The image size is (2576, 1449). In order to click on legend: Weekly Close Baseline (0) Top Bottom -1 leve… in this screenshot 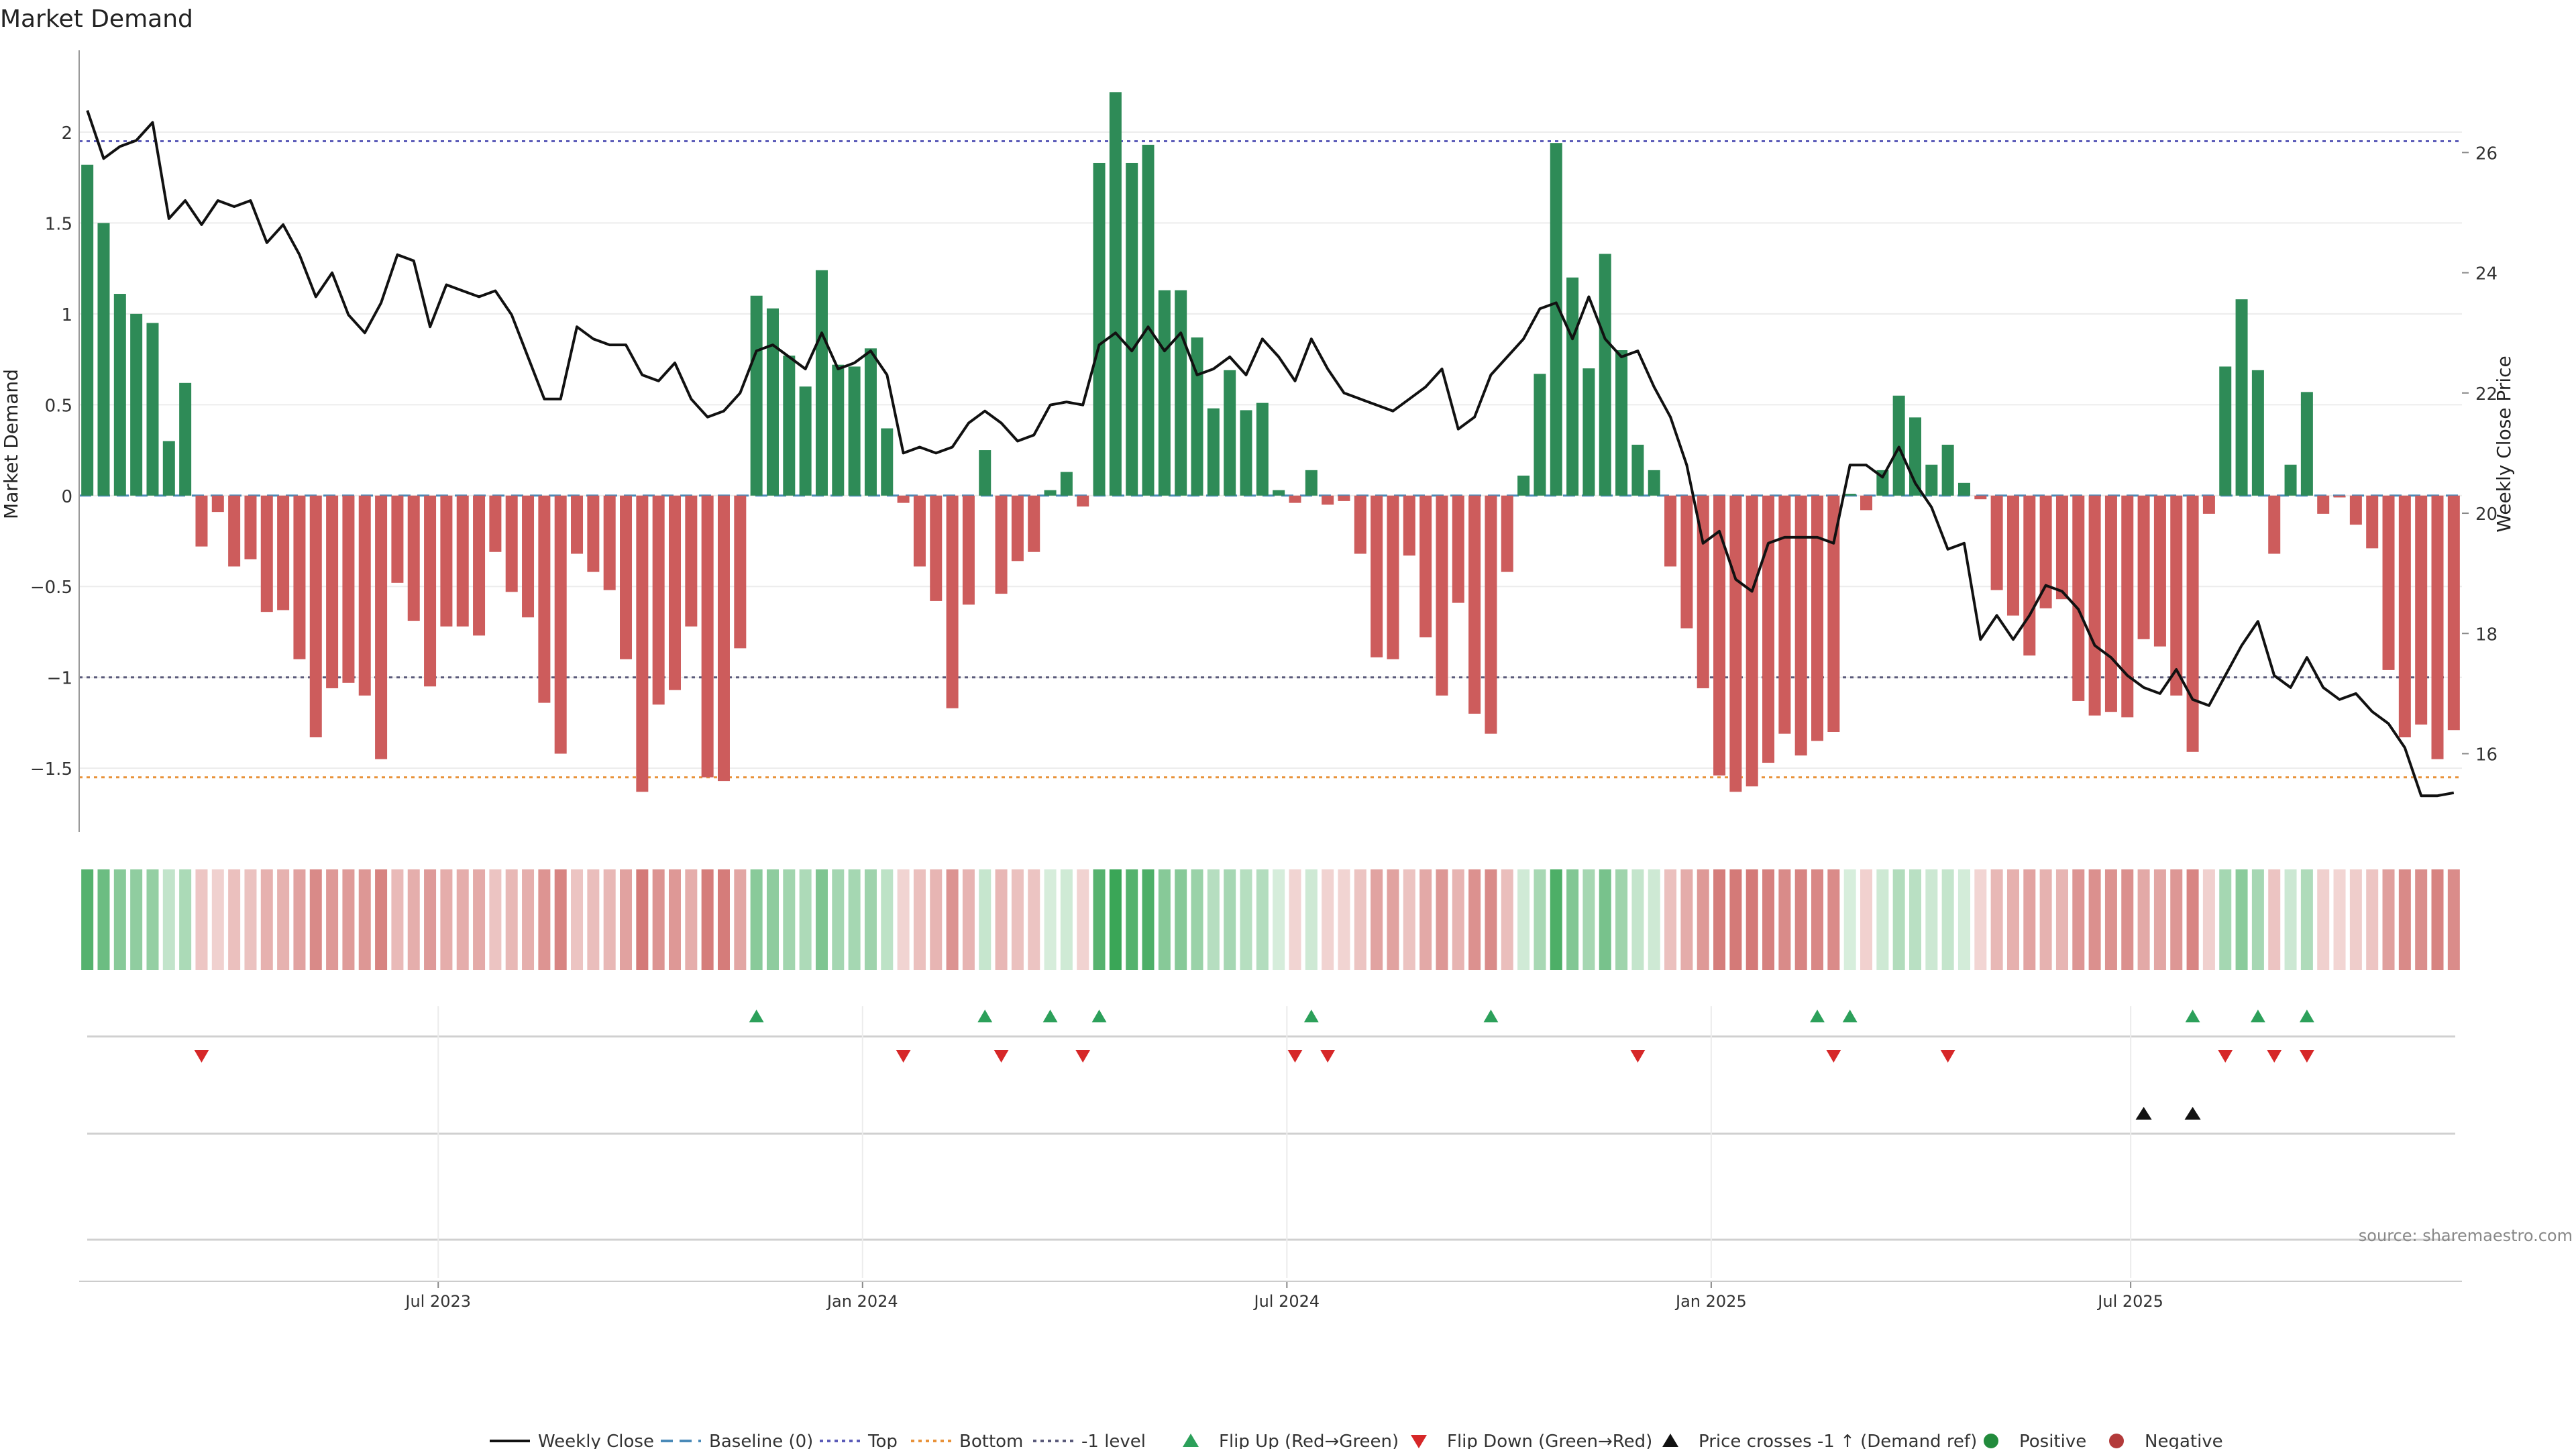, I will do `click(1356, 1440)`.